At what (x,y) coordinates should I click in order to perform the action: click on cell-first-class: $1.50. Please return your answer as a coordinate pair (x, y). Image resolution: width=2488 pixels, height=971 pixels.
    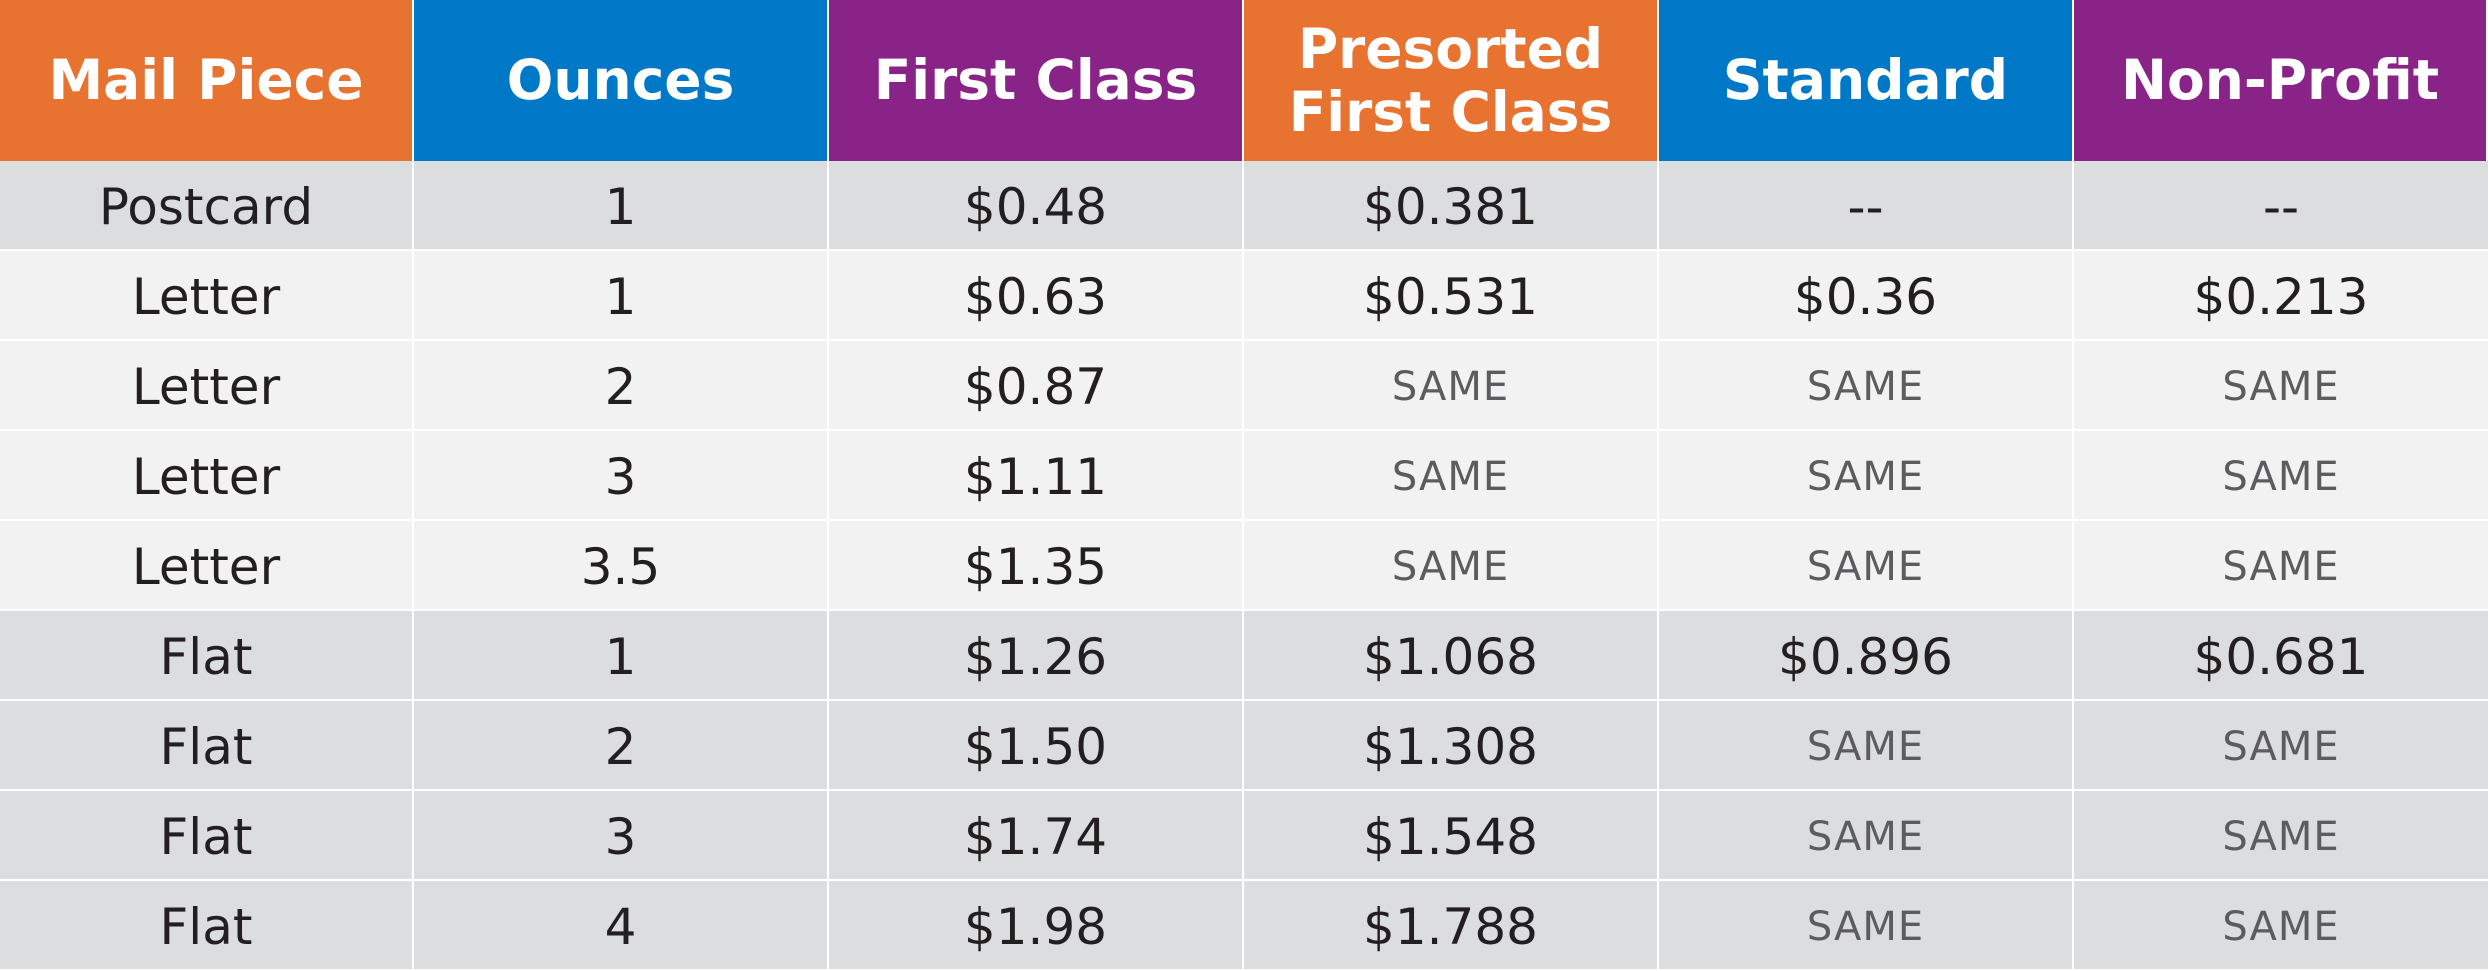
    Looking at the image, I should click on (1036, 746).